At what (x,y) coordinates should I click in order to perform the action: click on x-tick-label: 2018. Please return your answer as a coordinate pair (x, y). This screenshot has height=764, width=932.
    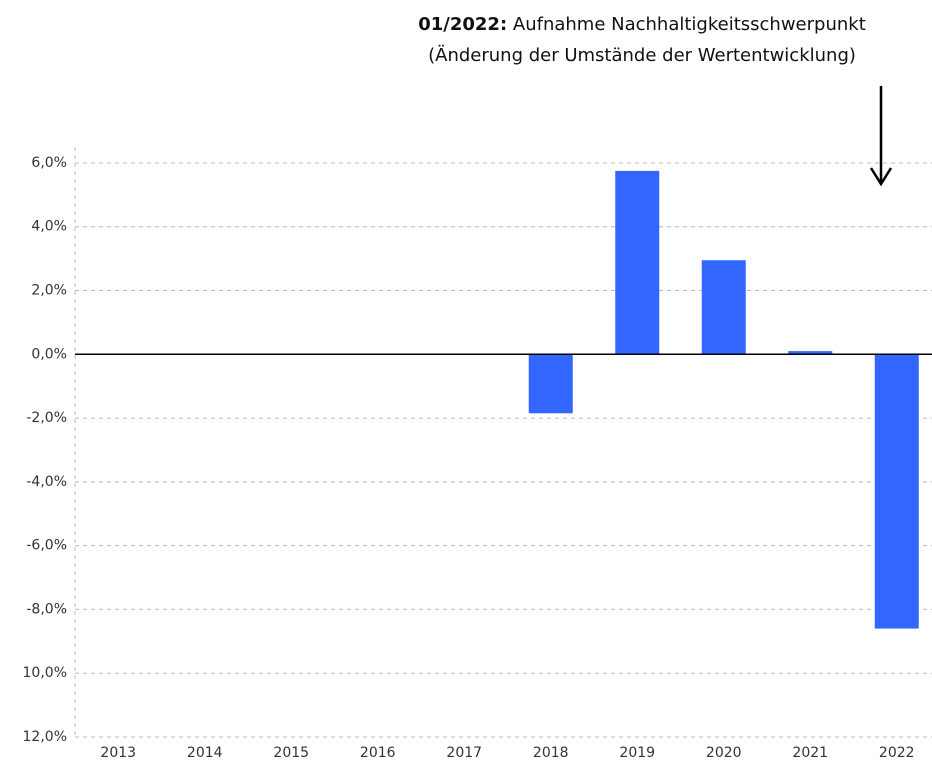
    Looking at the image, I should click on (551, 753).